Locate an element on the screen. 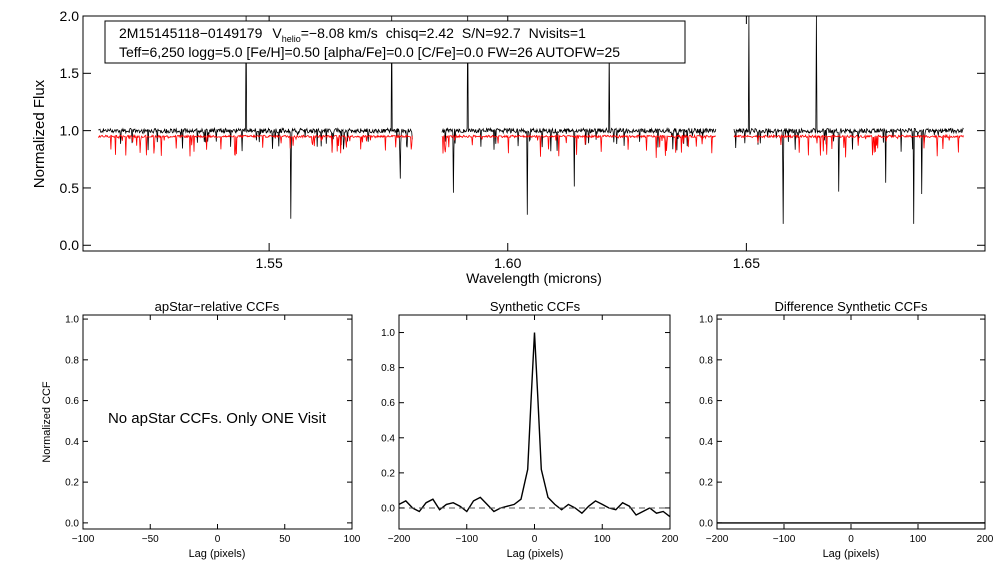  v-helio-symbol: V is located at coordinates (277, 33).